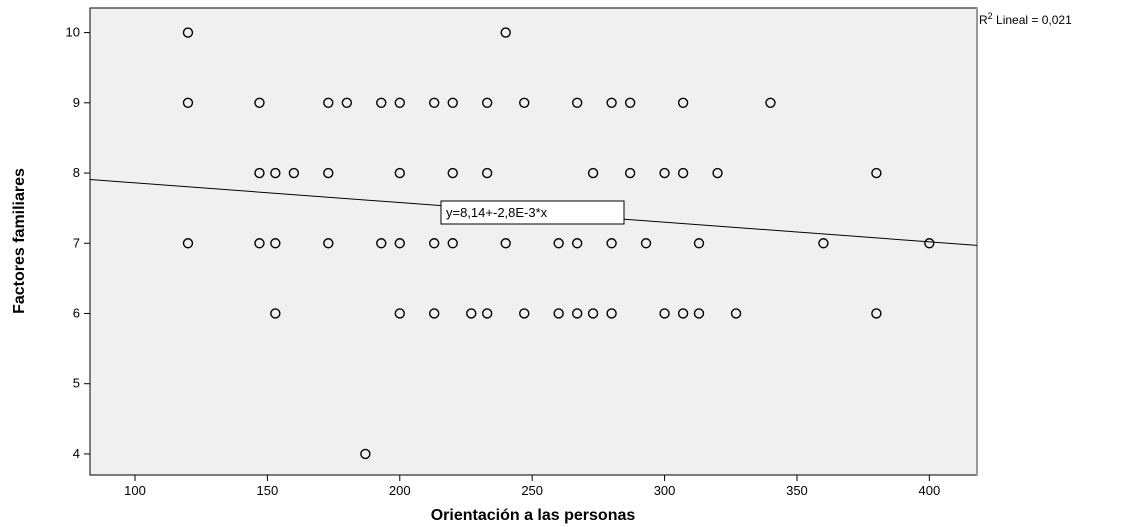 The height and width of the screenshot is (527, 1134). Describe the element at coordinates (497, 212) in the screenshot. I see `regression-equation: y=8,14+-2,8E-3*x` at that location.